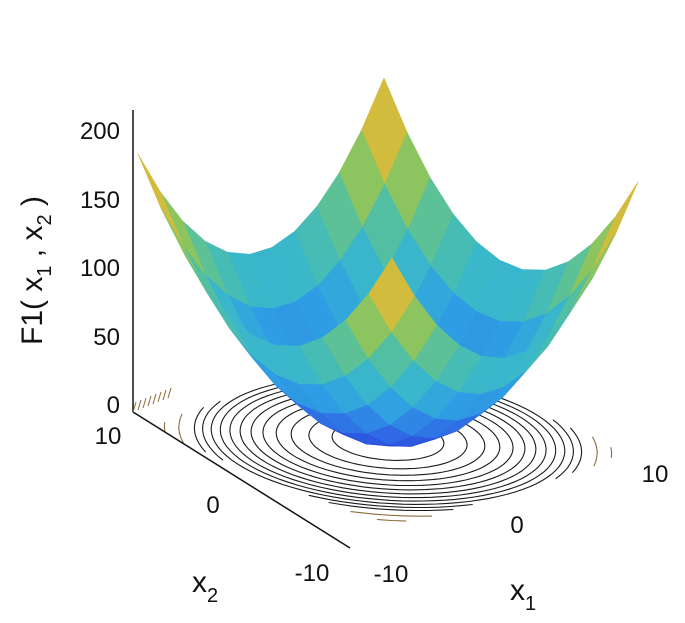 This screenshot has height=623, width=685. I want to click on z-axis-label: F1( x1 , x2 ), so click(36, 270).